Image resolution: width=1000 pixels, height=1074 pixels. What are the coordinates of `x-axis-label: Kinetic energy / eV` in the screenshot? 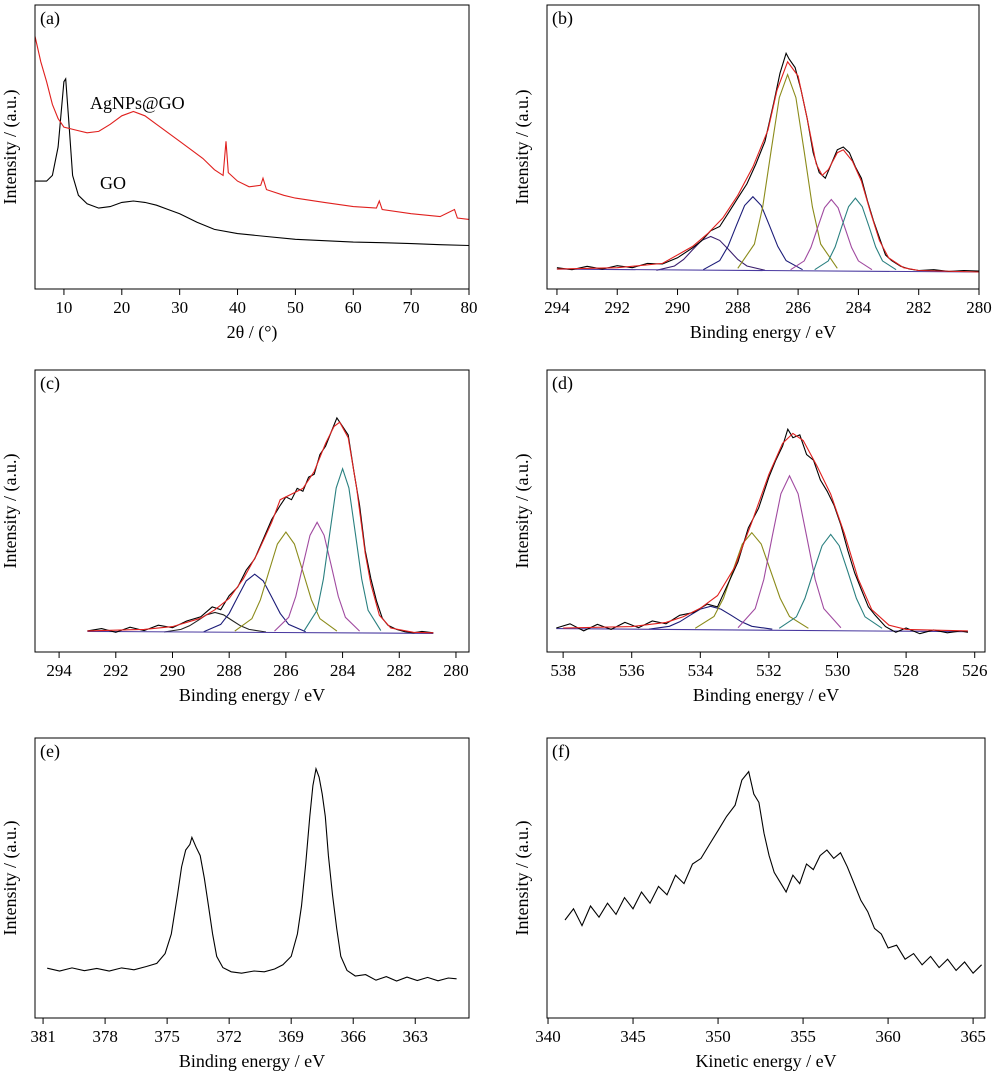 It's located at (765, 1061).